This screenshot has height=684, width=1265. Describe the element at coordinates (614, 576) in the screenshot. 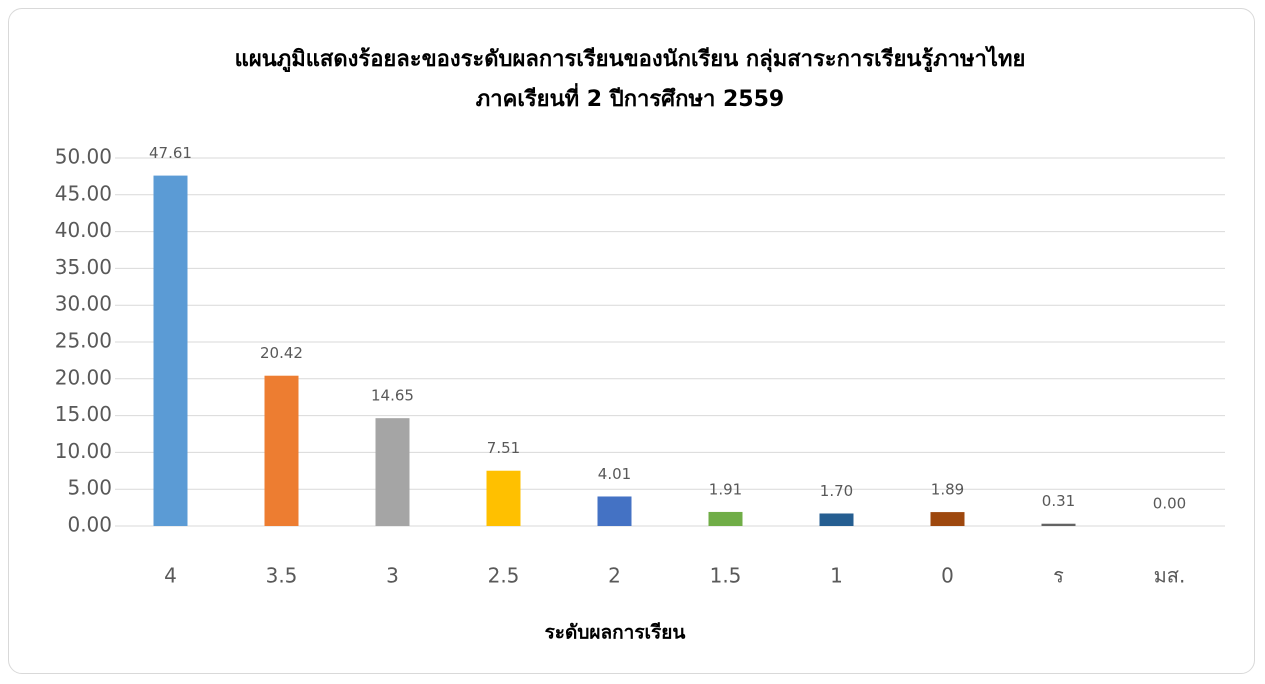

I see `x-tick-label: 2` at that location.